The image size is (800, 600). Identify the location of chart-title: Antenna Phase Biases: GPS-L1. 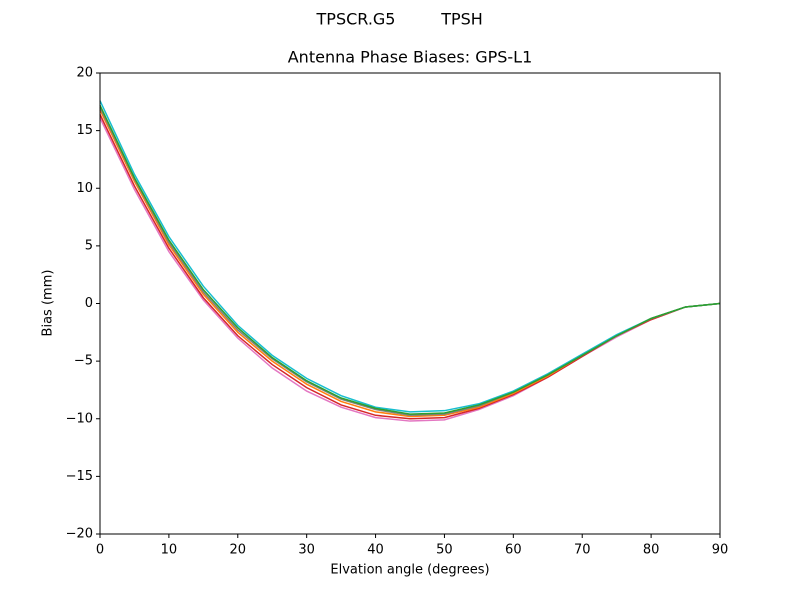
(410, 57).